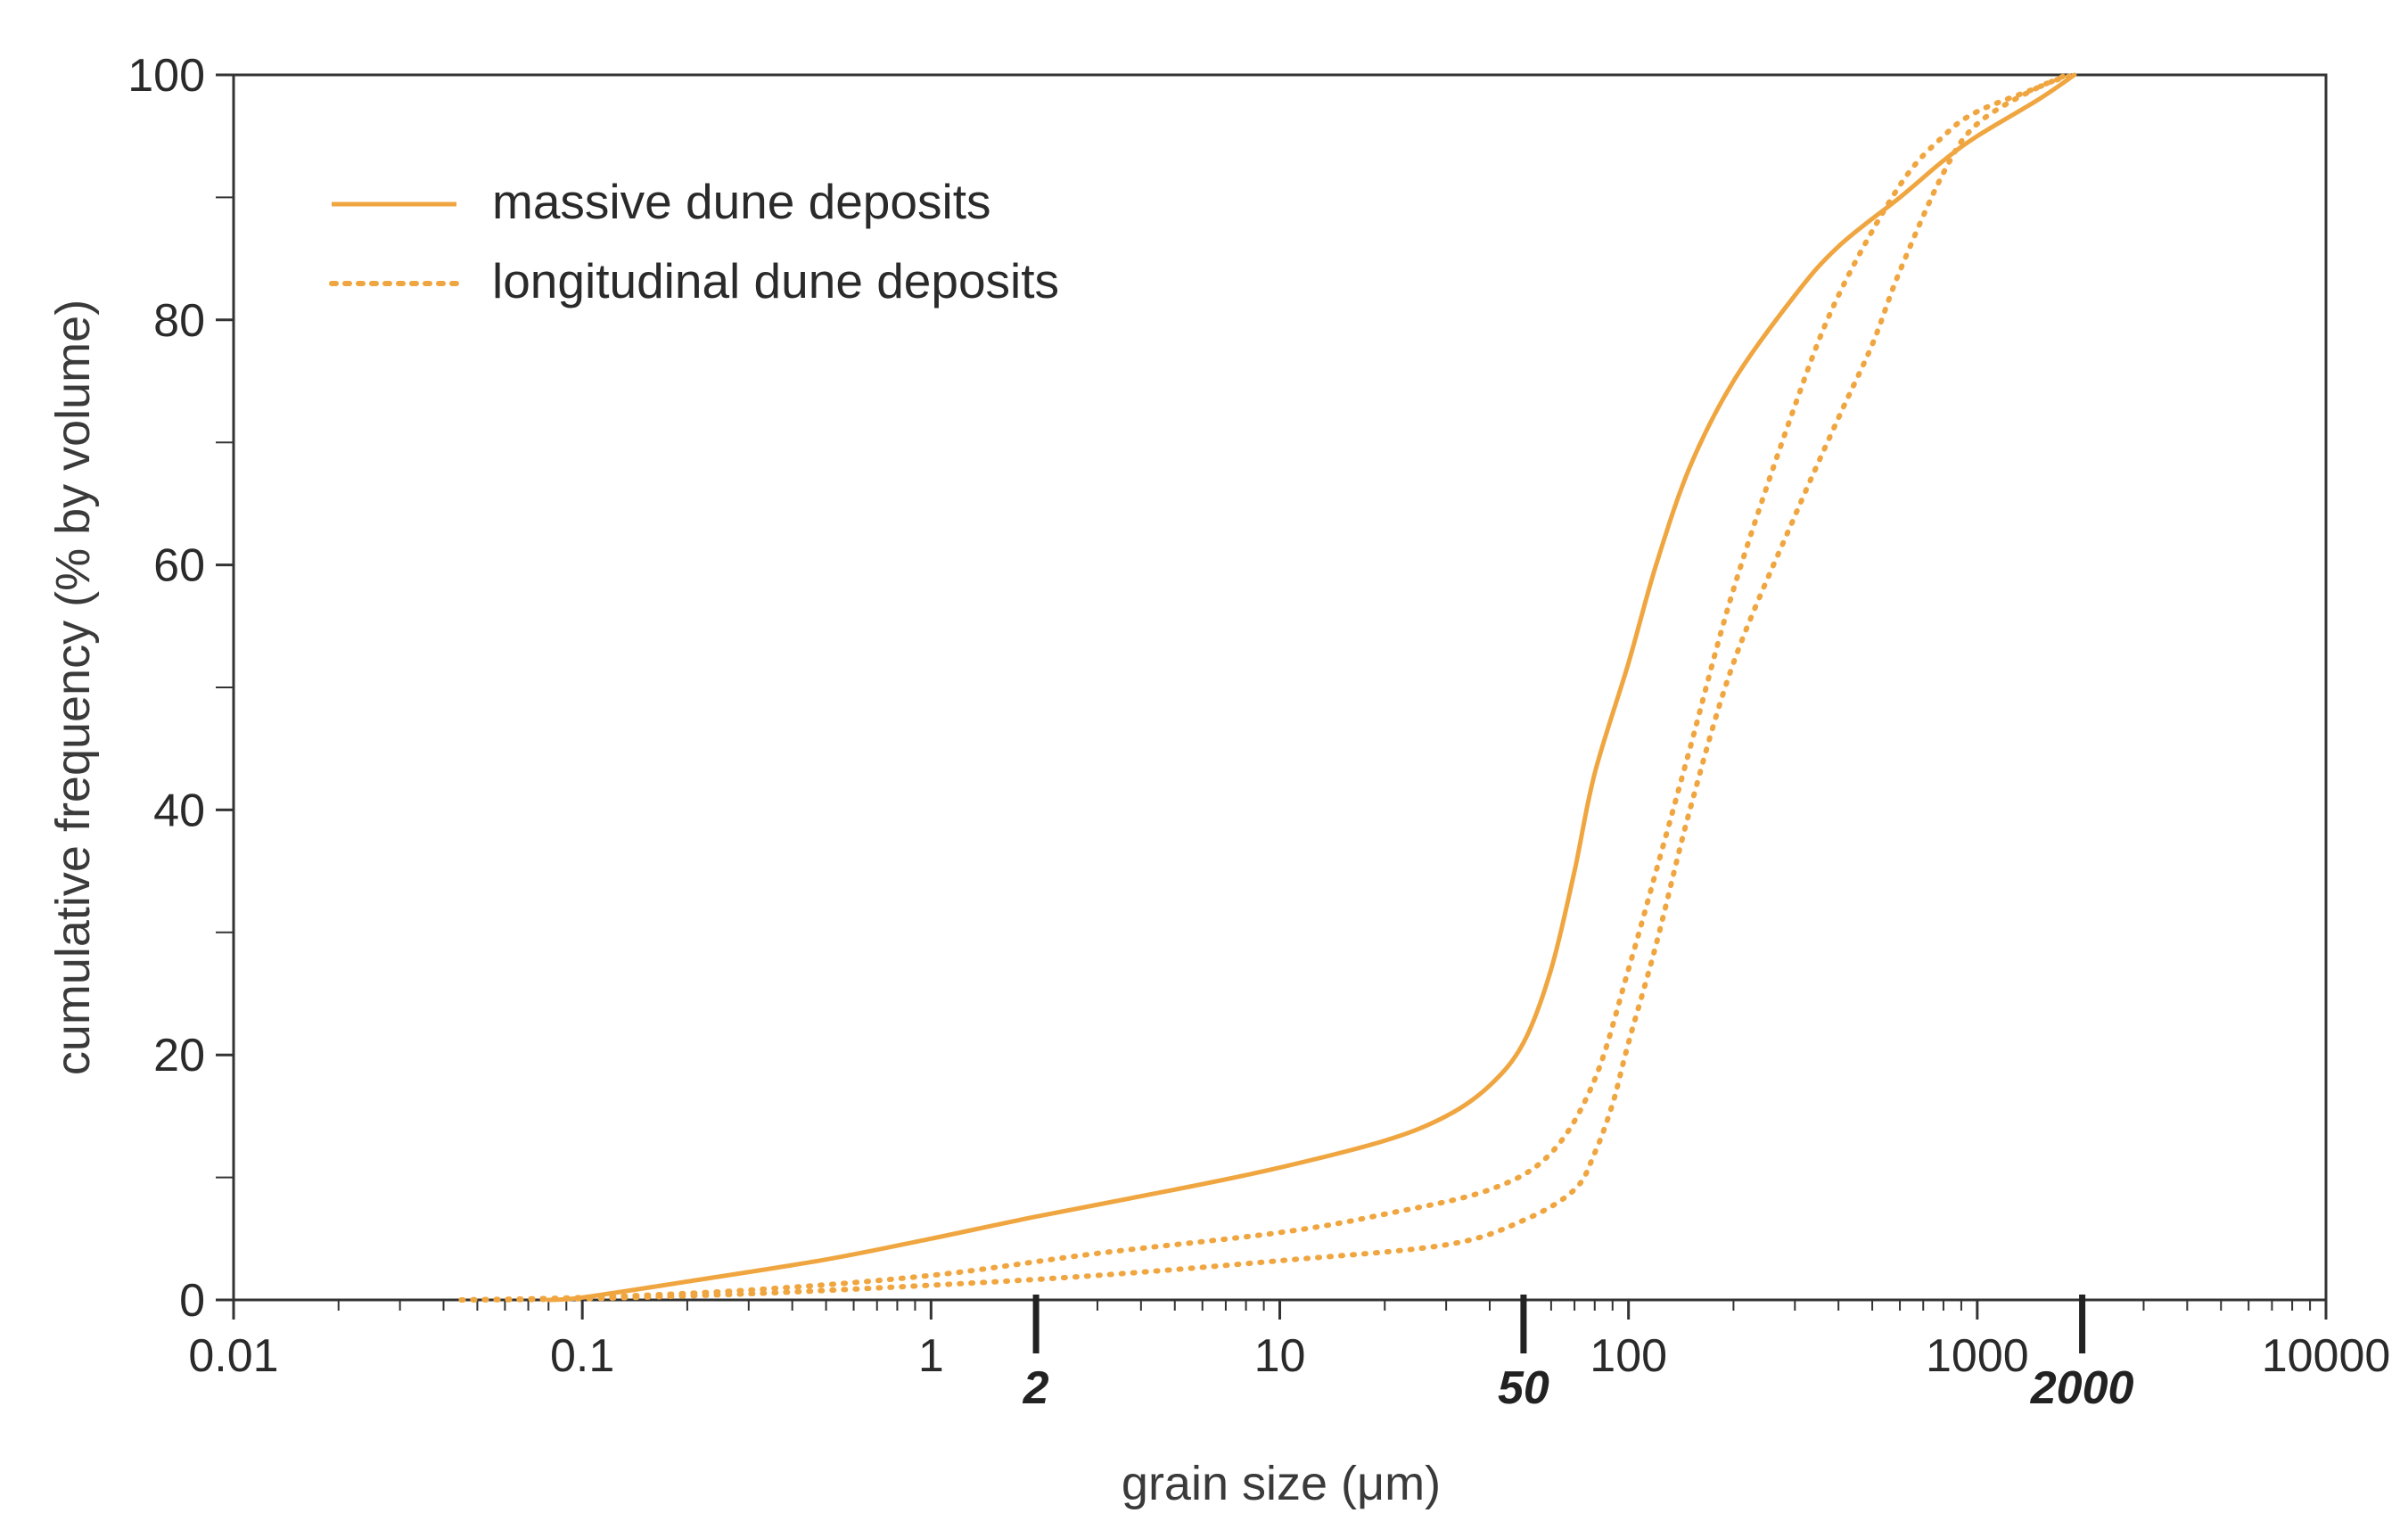 This screenshot has width=2408, height=1513. What do you see at coordinates (192, 1301) in the screenshot?
I see `y-tick-label: 0` at bounding box center [192, 1301].